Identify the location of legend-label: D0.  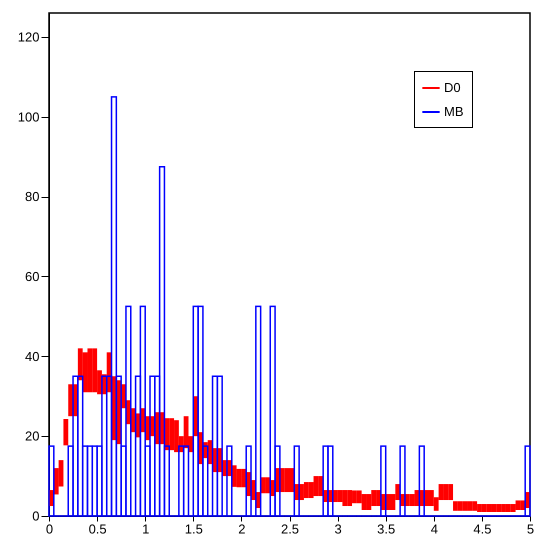
(452, 87).